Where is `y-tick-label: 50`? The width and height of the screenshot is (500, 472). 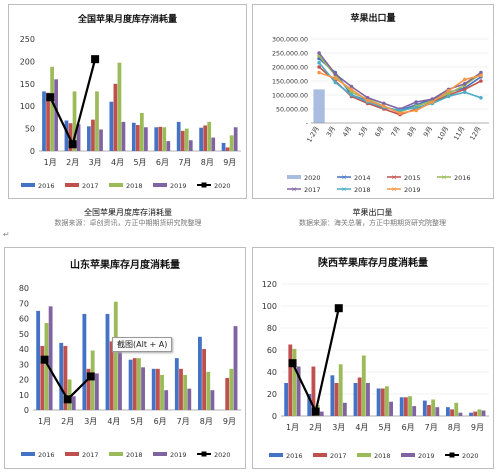 y-tick-label: 50 is located at coordinates (30, 129).